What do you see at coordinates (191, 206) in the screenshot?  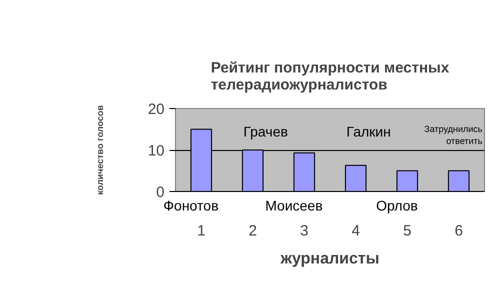 I see `text: Фонотов` at bounding box center [191, 206].